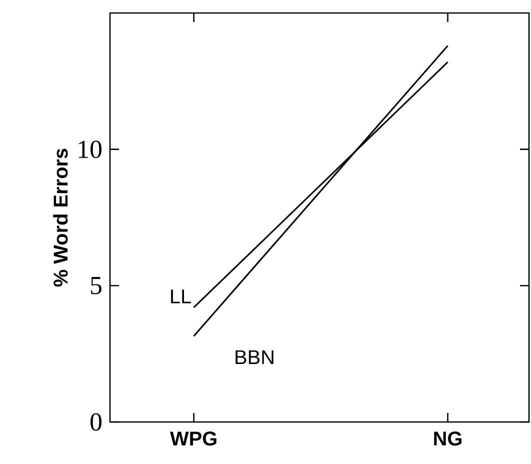 The height and width of the screenshot is (464, 531). Describe the element at coordinates (90, 149) in the screenshot. I see `y-tick-label: 10` at that location.